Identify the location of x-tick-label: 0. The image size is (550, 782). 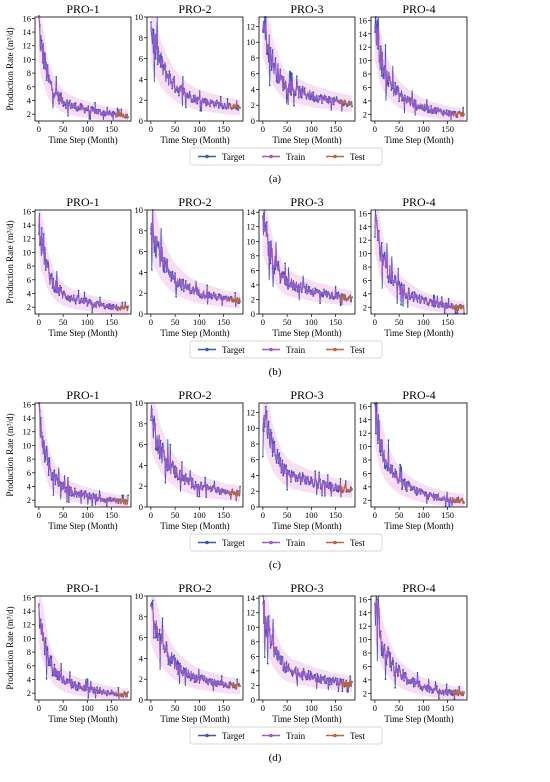
(375, 708).